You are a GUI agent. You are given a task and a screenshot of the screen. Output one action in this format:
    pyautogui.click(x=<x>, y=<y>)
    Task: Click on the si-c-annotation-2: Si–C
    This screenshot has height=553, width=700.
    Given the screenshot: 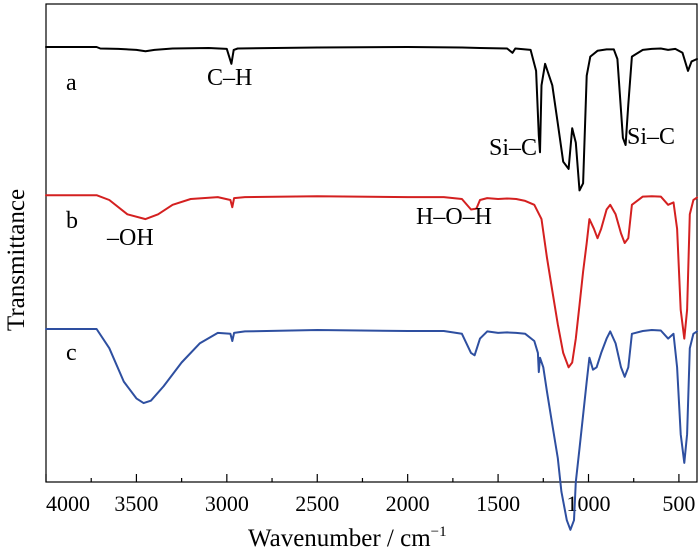 What is the action you would take?
    pyautogui.click(x=651, y=137)
    